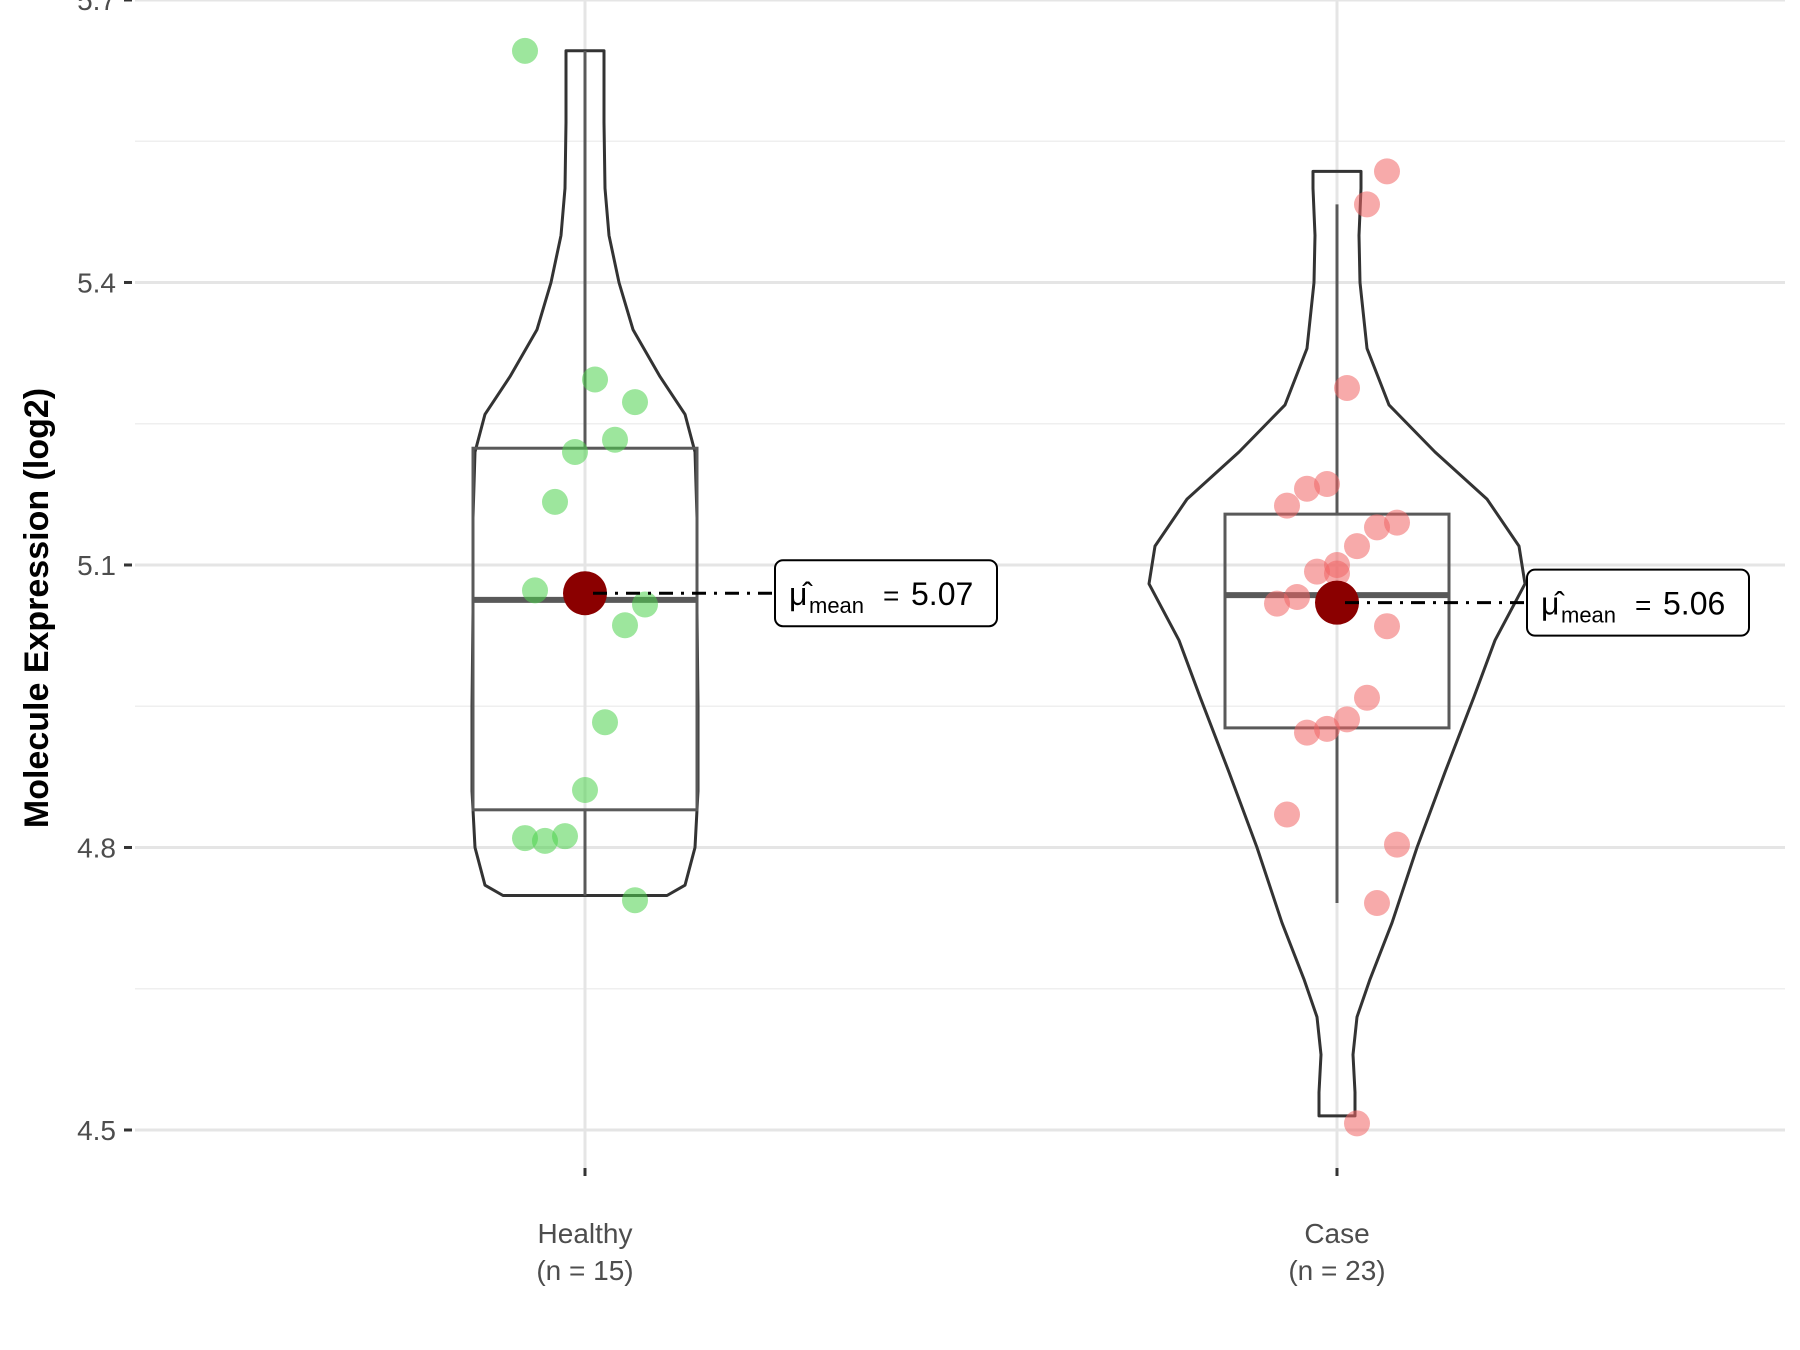  I want to click on y-tick-label: 5.7, so click(96, 8).